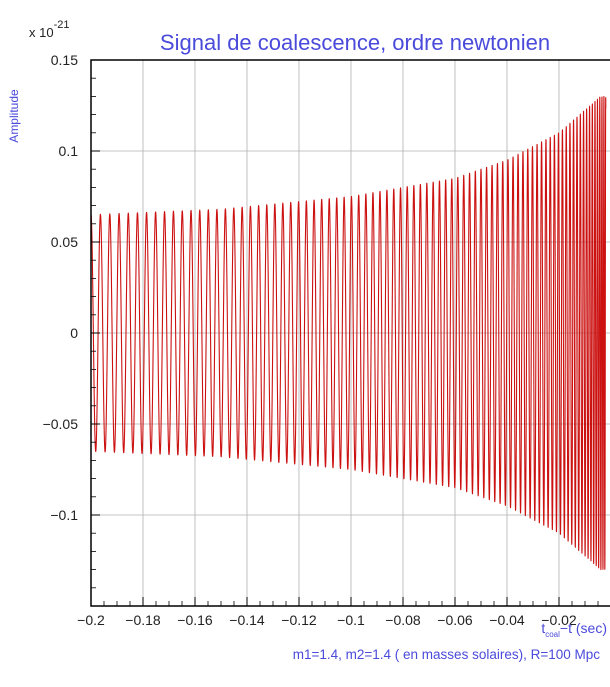 This screenshot has height=687, width=610. I want to click on x-tick-label: −0.14, so click(247, 620).